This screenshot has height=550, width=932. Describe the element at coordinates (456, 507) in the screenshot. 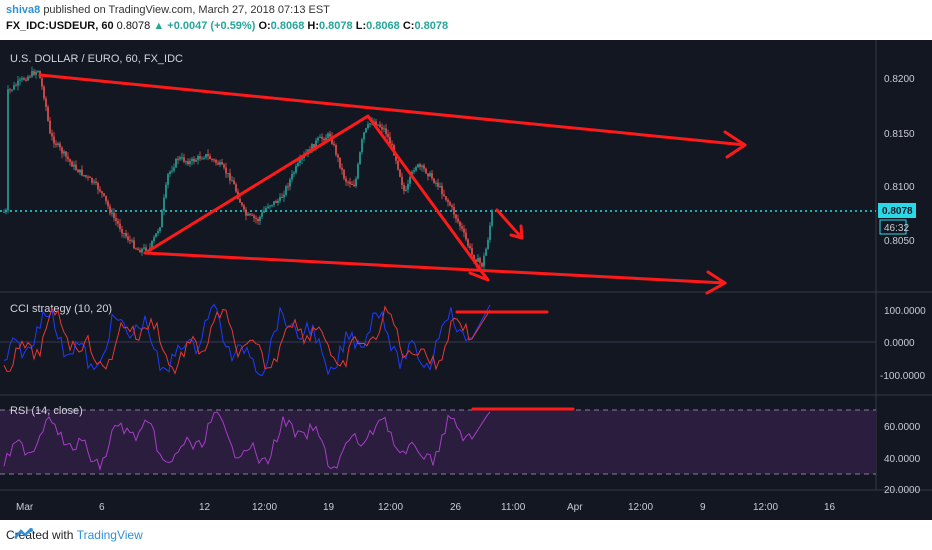

I see `time-tick: 26` at that location.